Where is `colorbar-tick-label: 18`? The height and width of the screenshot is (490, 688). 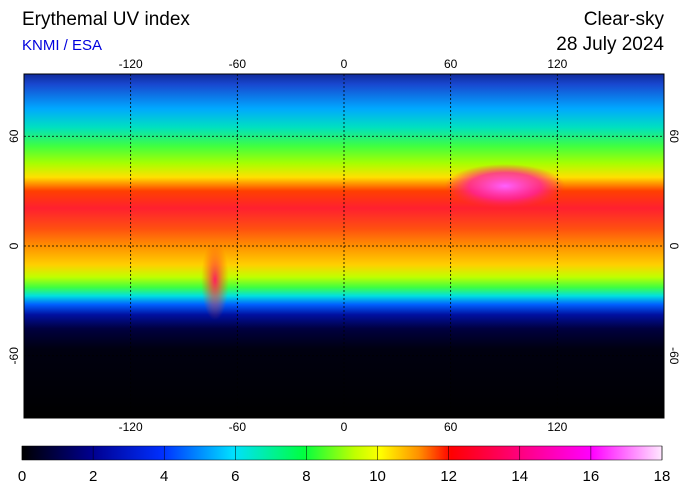 colorbar-tick-label: 18 is located at coordinates (662, 476).